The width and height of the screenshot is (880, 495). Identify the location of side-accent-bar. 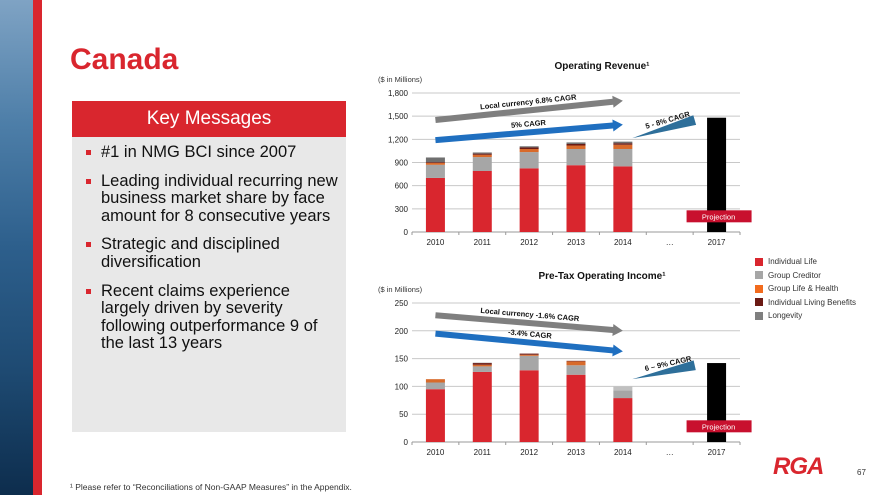
(37, 247).